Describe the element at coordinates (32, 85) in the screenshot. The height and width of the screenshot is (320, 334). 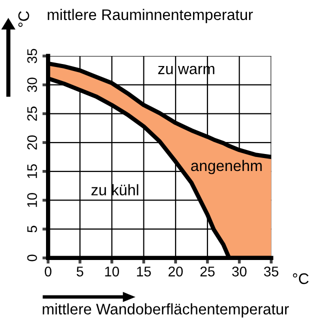
I see `y-tick-label: 30` at that location.